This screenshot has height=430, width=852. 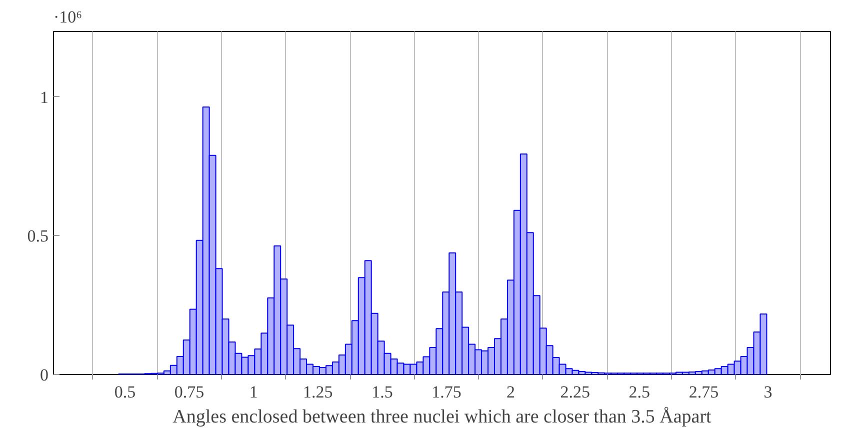 I want to click on y-tick-label: 0, so click(x=44, y=375).